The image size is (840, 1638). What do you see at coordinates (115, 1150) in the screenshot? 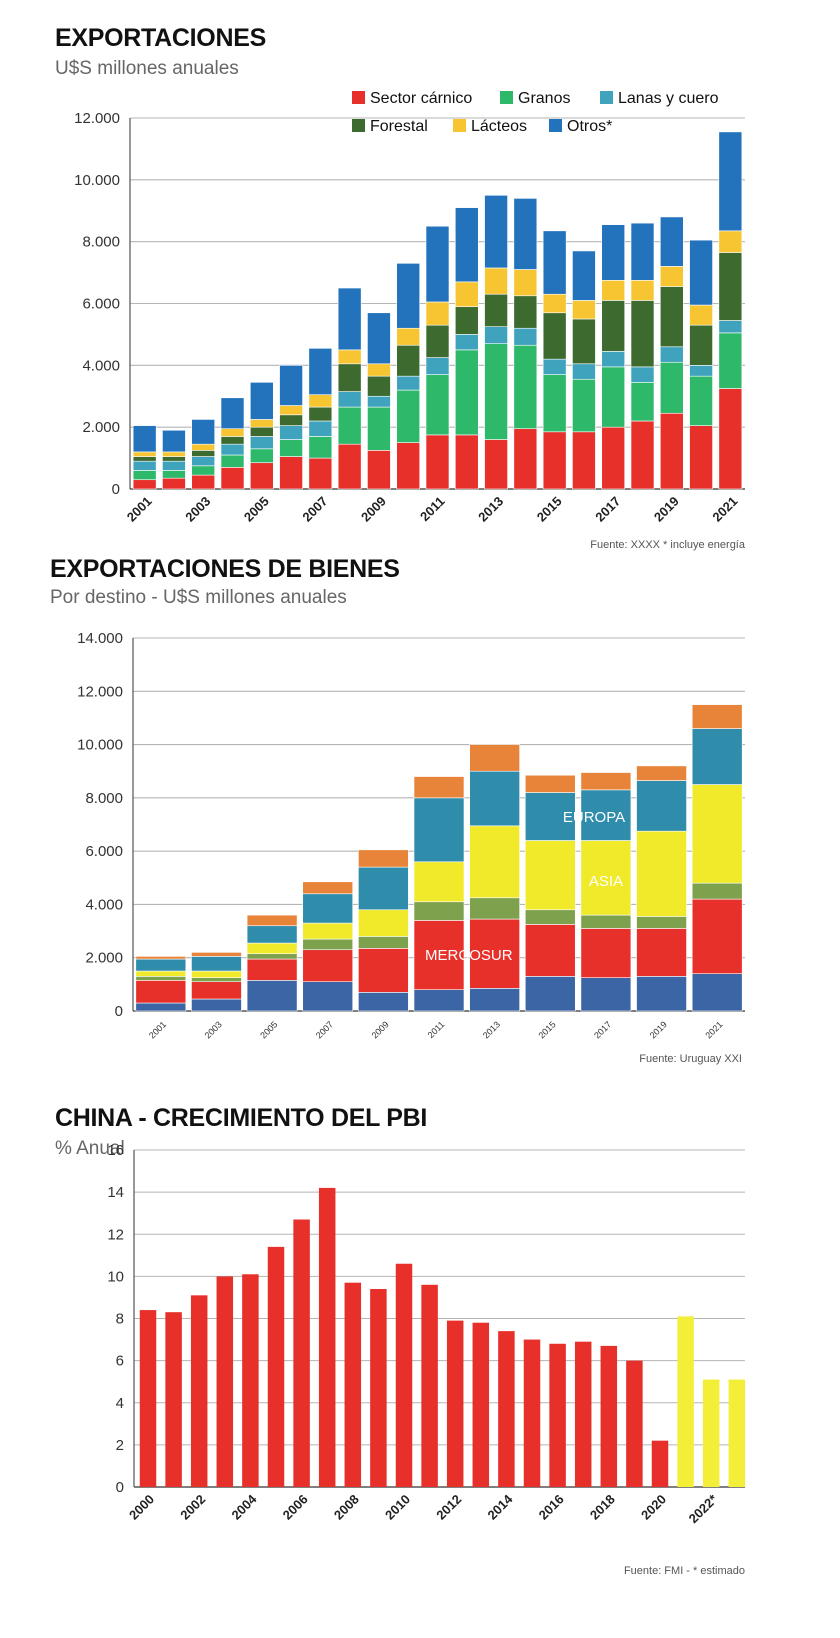
I see `y-tick-label: 16` at bounding box center [115, 1150].